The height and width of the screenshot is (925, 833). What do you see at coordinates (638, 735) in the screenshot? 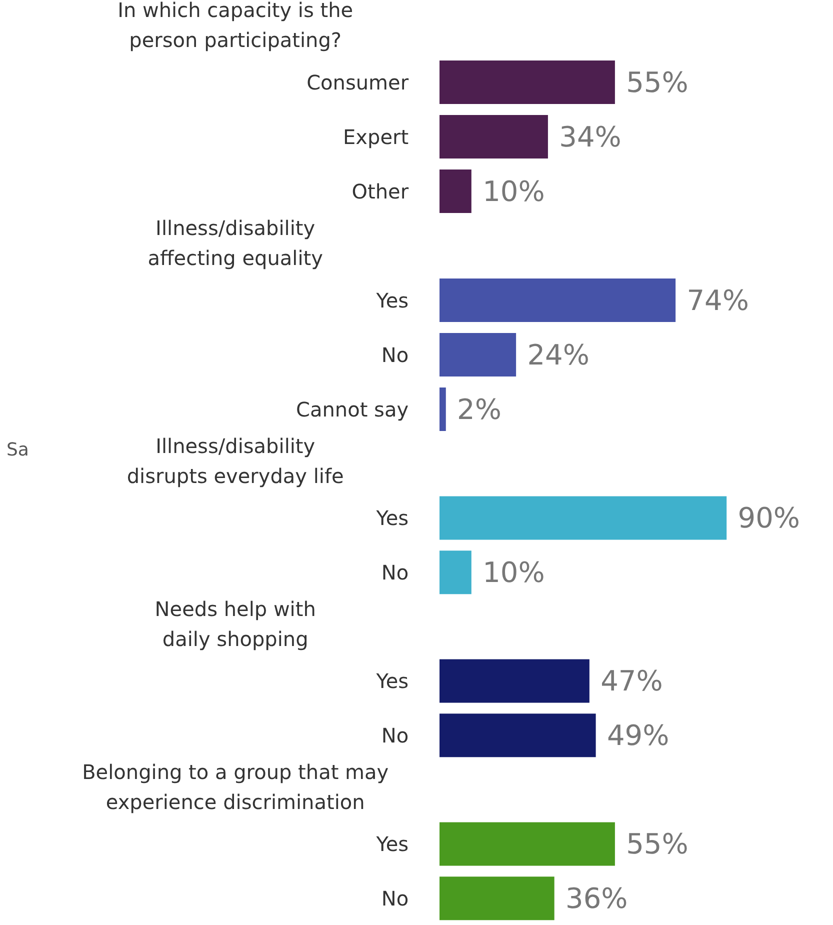
I see `data-label: 49%` at bounding box center [638, 735].